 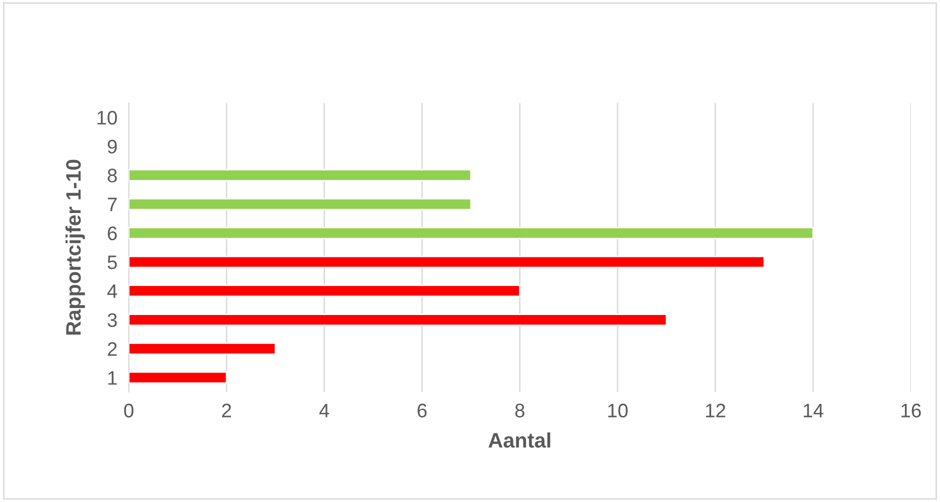 What do you see at coordinates (814, 411) in the screenshot?
I see `x-tick-label: 14` at bounding box center [814, 411].